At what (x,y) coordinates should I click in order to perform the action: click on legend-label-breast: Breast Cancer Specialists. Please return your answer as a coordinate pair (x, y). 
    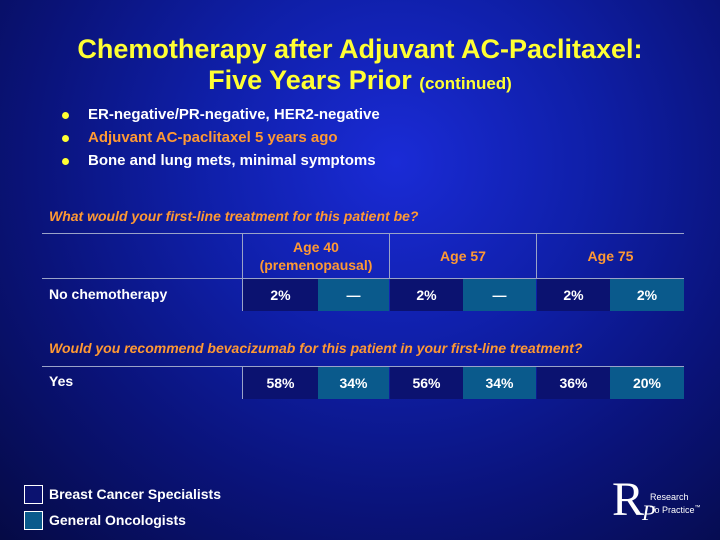
    Looking at the image, I should click on (135, 494).